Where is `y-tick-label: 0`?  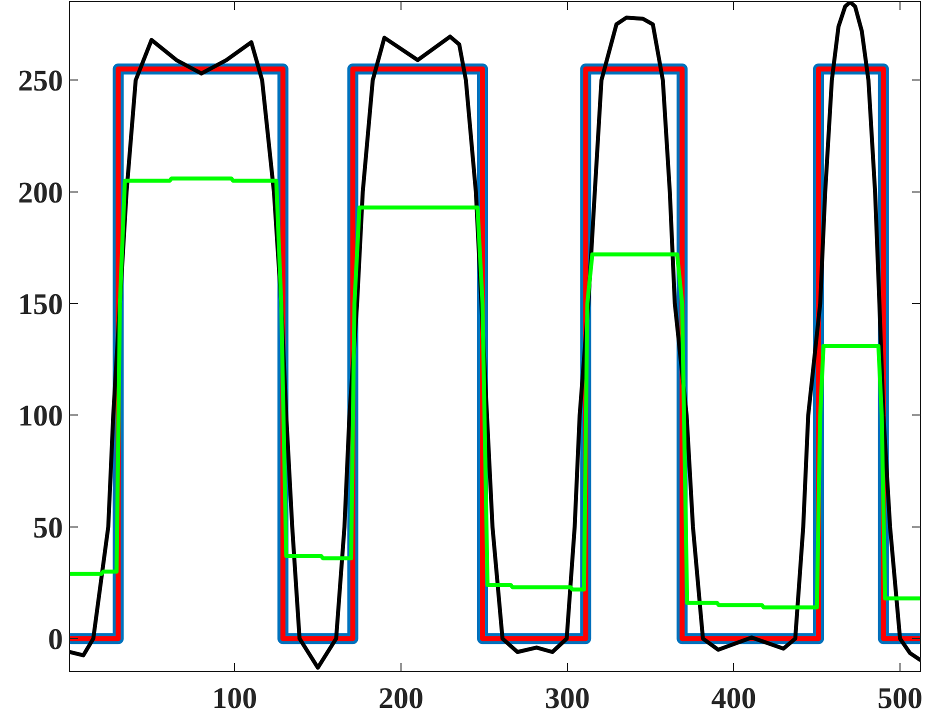 y-tick-label: 0 is located at coordinates (55, 639).